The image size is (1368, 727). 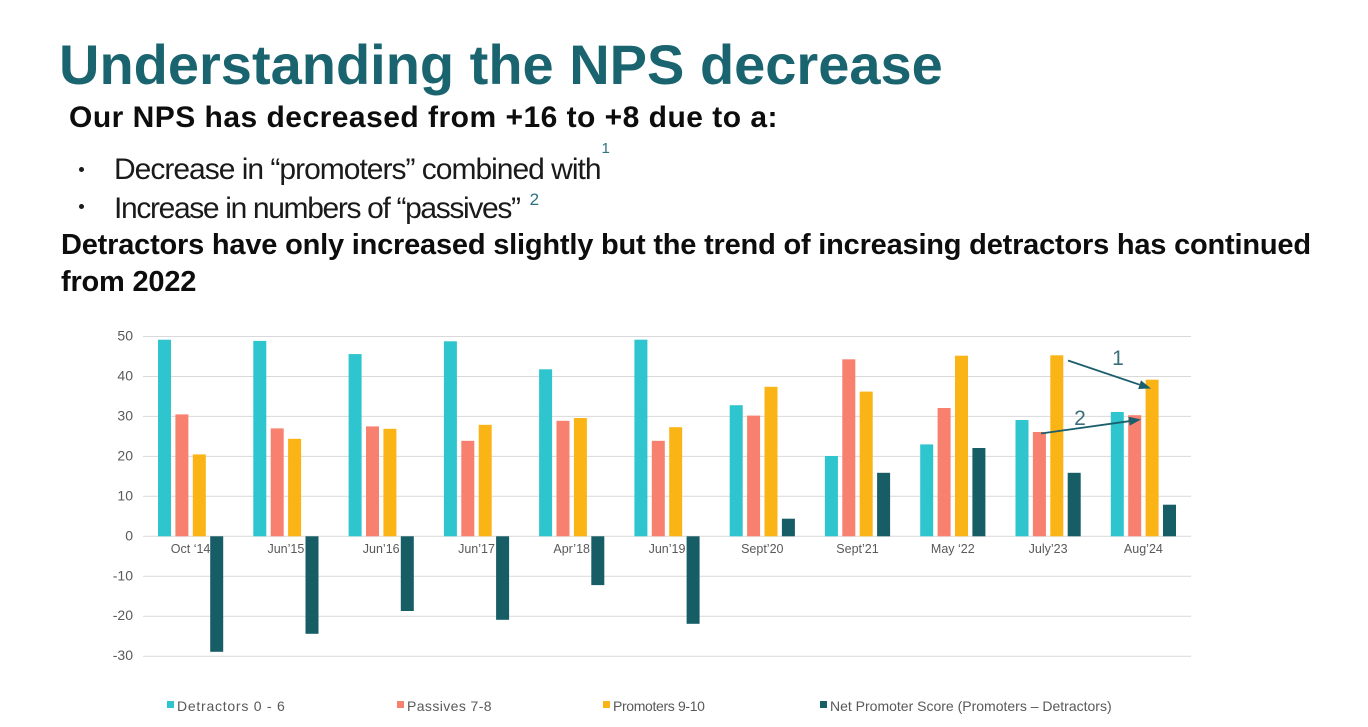 What do you see at coordinates (476, 549) in the screenshot?
I see `svg-text: Jun’17` at bounding box center [476, 549].